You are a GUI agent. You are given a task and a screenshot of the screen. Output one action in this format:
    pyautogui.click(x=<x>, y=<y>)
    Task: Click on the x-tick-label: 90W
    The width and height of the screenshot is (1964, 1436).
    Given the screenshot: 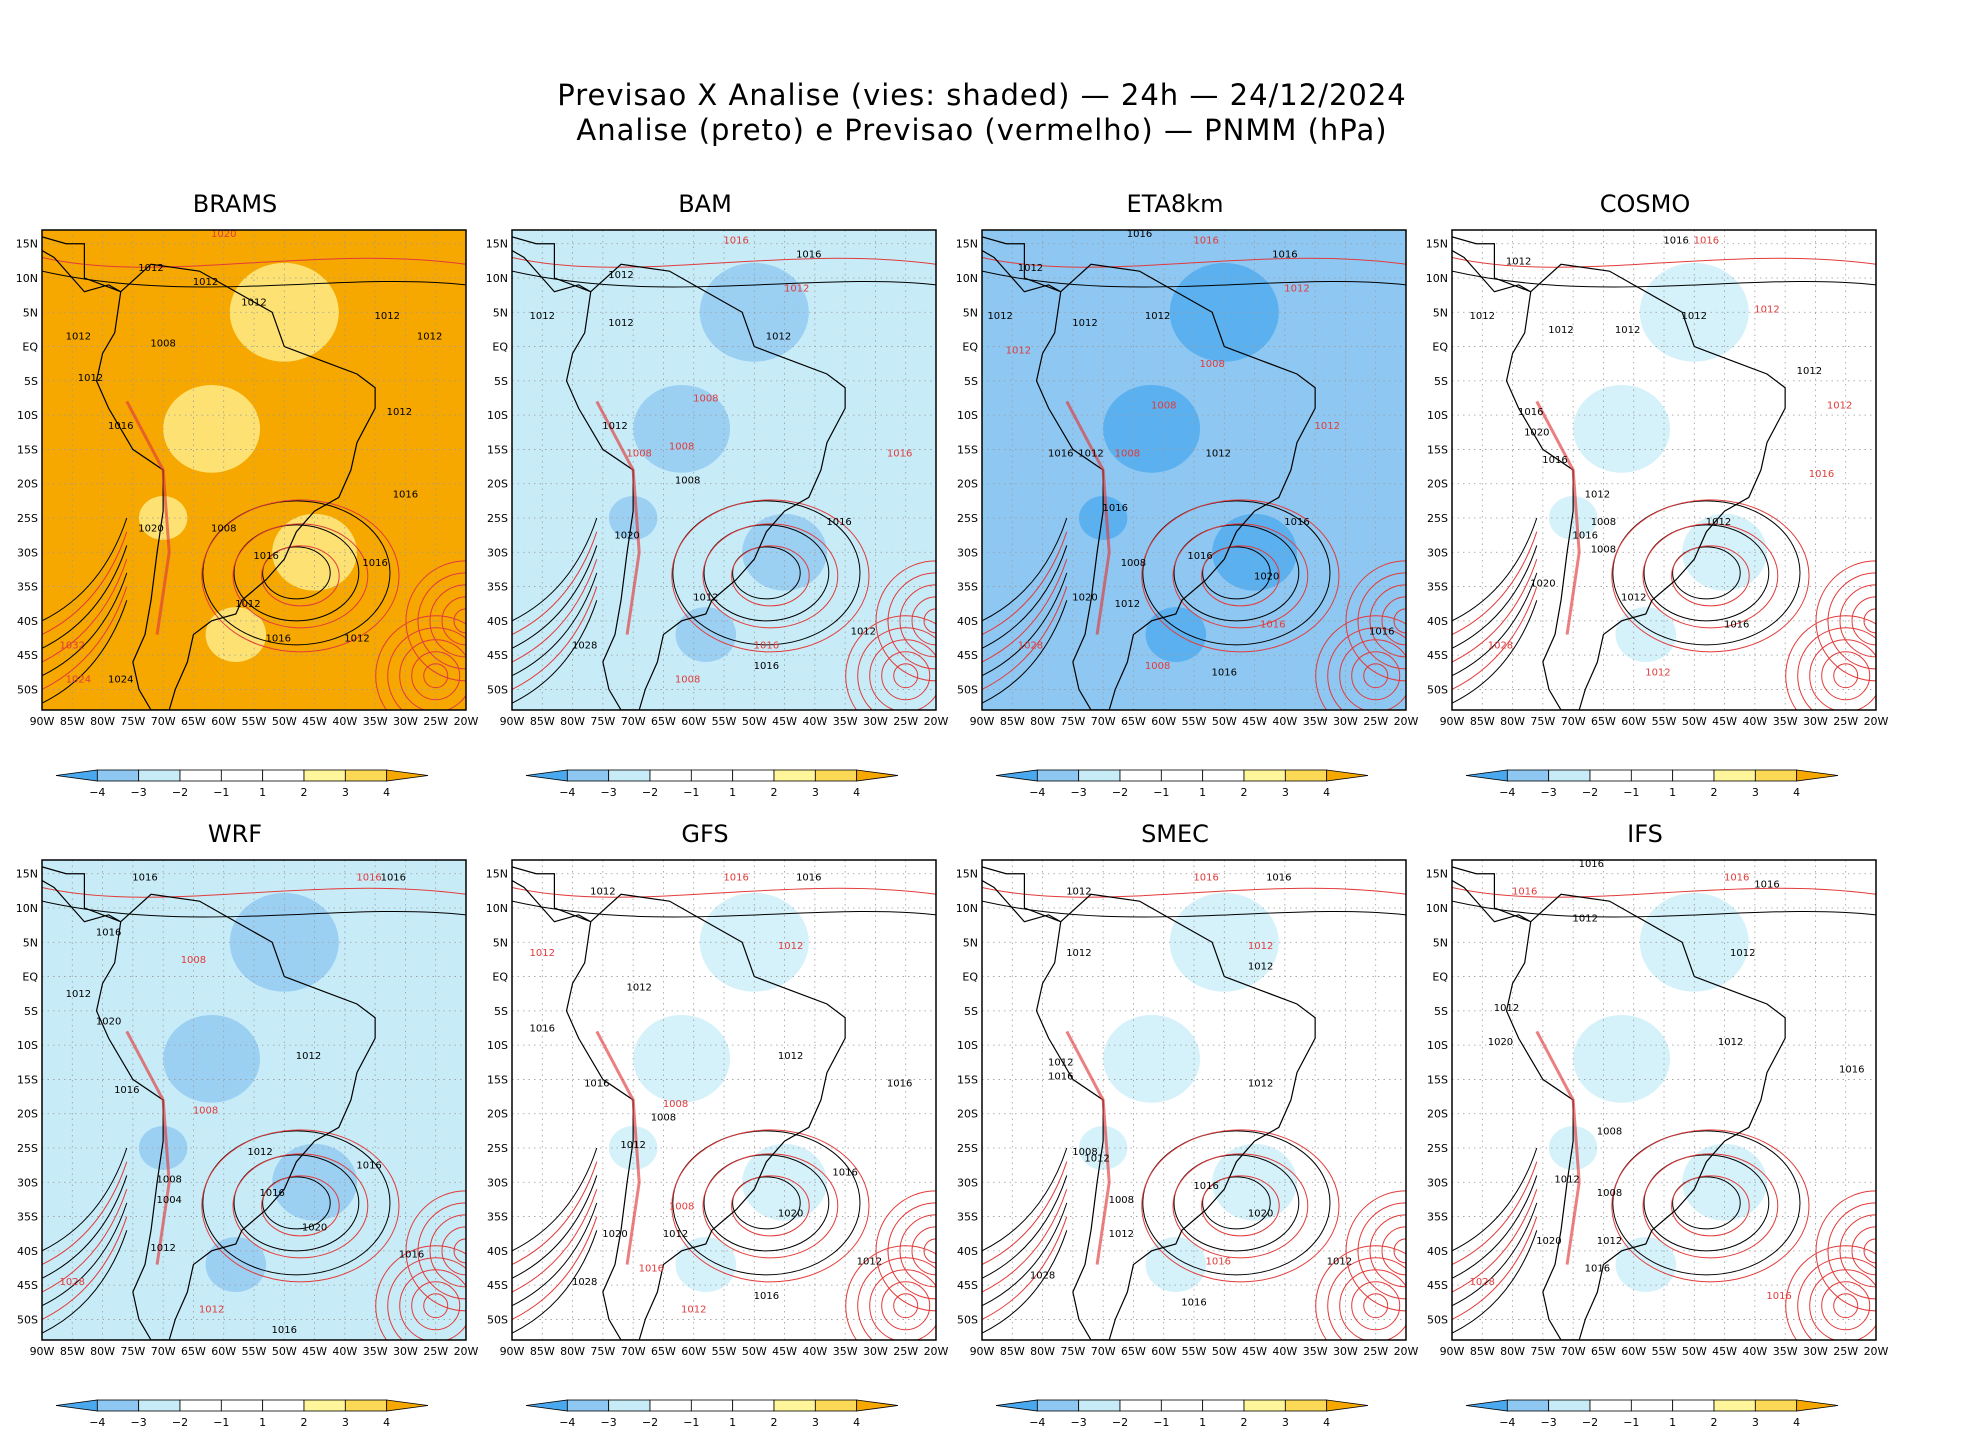 What is the action you would take?
    pyautogui.click(x=42, y=721)
    